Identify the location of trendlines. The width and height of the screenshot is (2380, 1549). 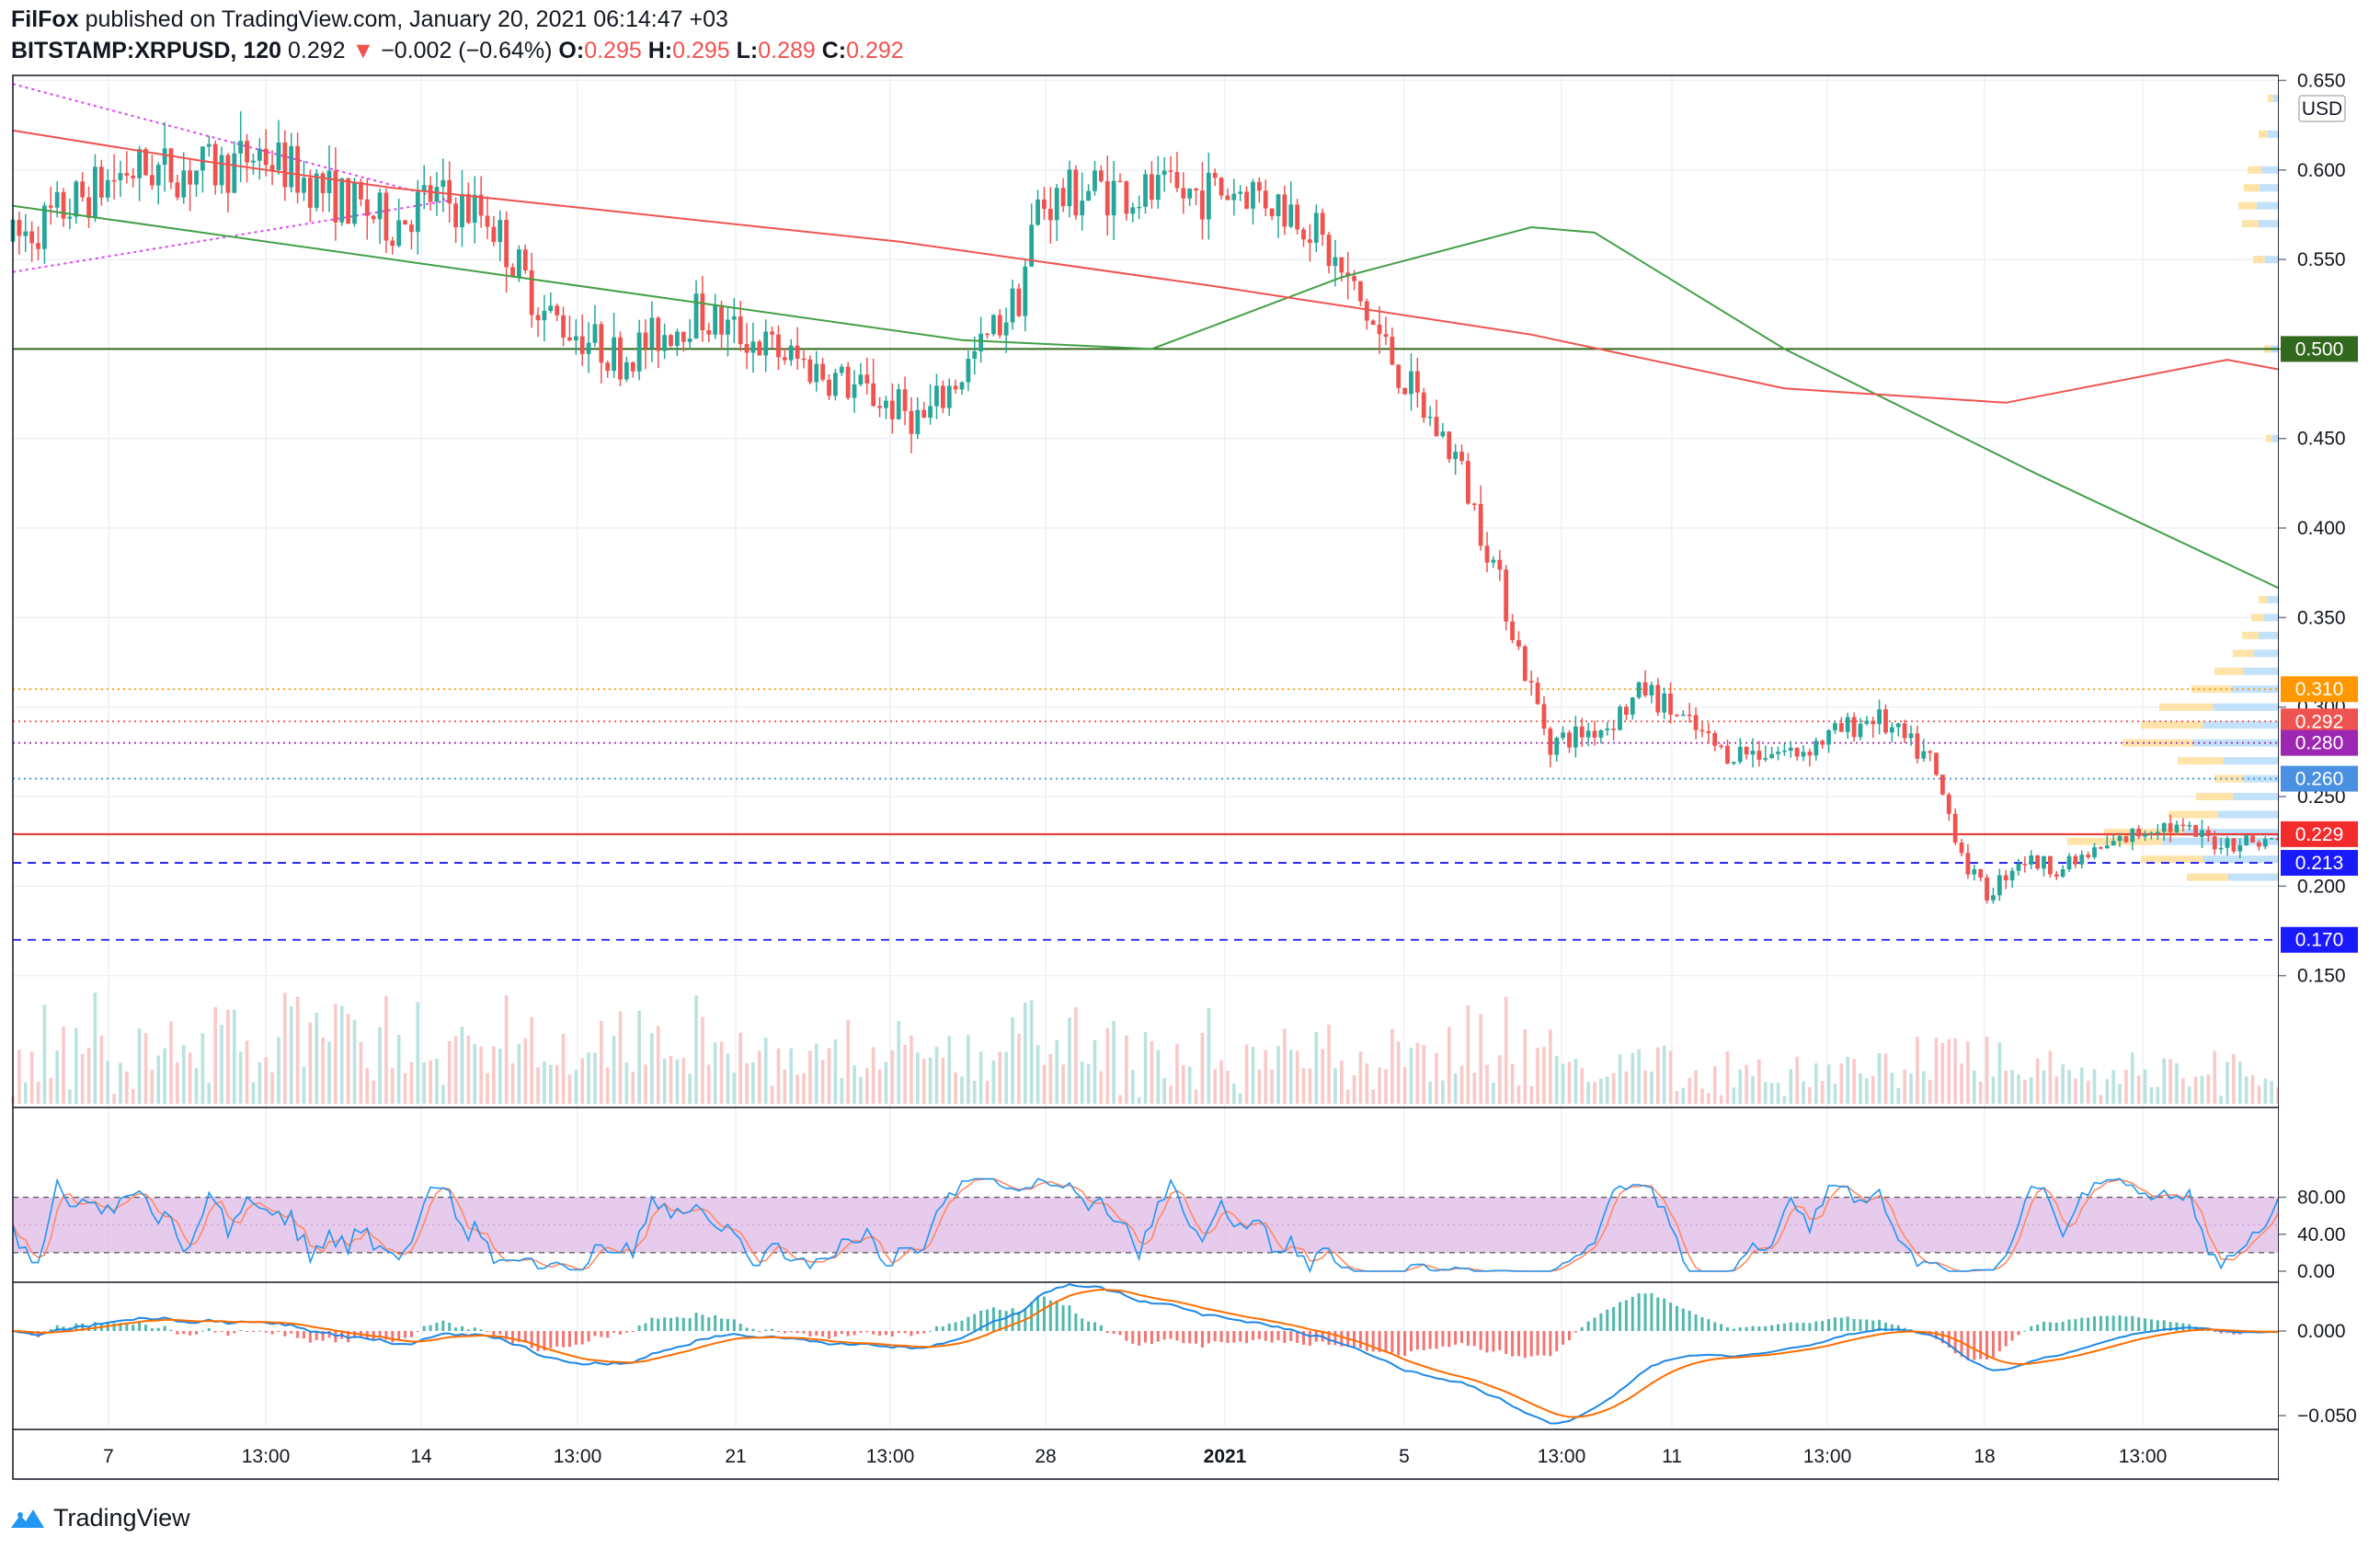
(231, 178).